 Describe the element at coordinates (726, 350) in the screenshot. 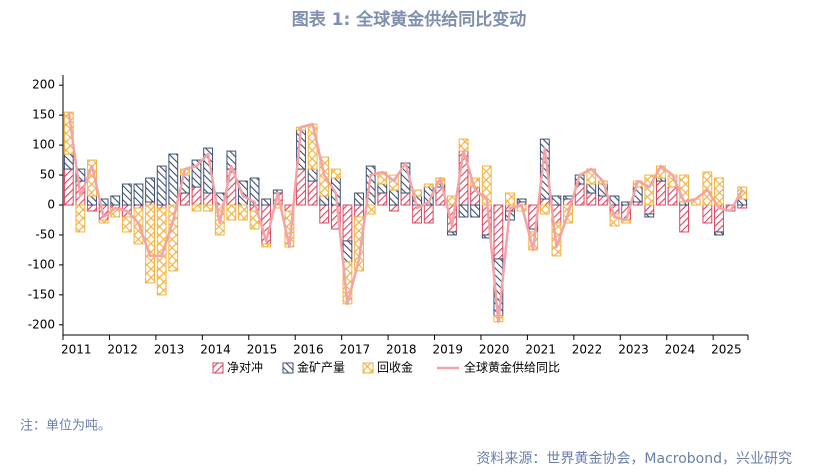

I see `x-tick-label: 2025` at that location.